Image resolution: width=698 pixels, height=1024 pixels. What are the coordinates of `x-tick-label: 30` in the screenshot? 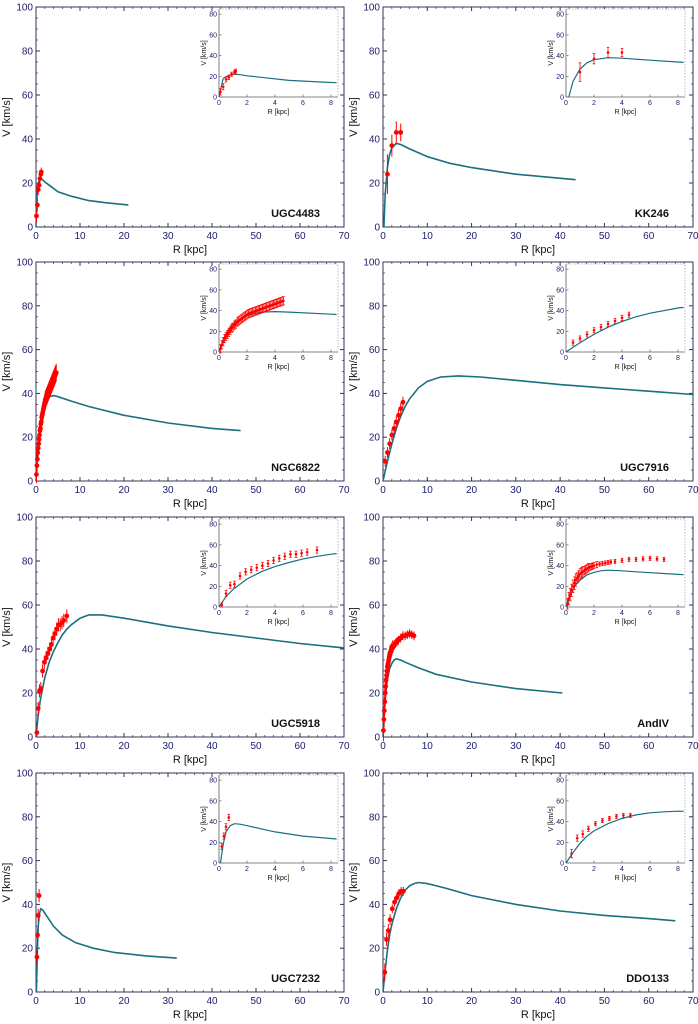 It's located at (516, 1001).